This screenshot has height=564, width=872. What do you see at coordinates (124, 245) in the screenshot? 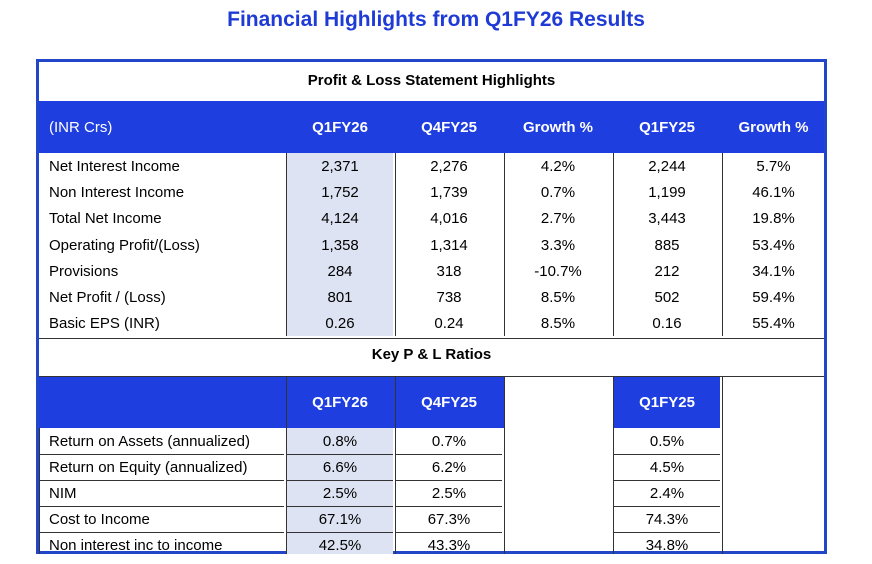
I see `pl-row-label: Operating Profit/(Loss)` at bounding box center [124, 245].